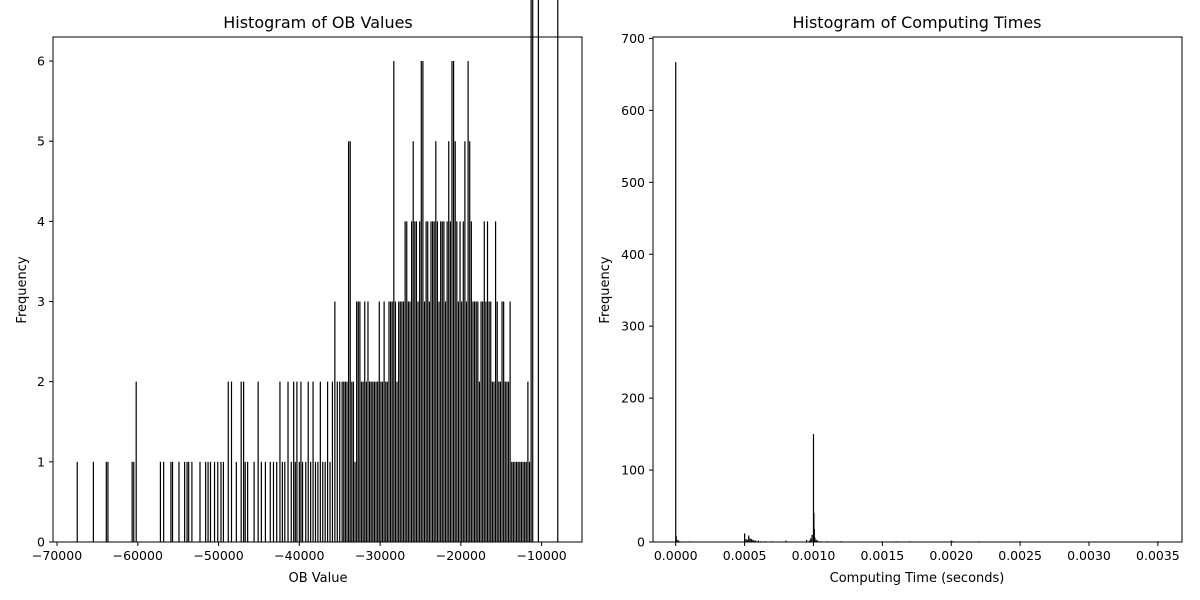 Image resolution: width=1200 pixels, height=600 pixels. What do you see at coordinates (380, 555) in the screenshot?
I see `x-tick-label: −30000` at bounding box center [380, 555].